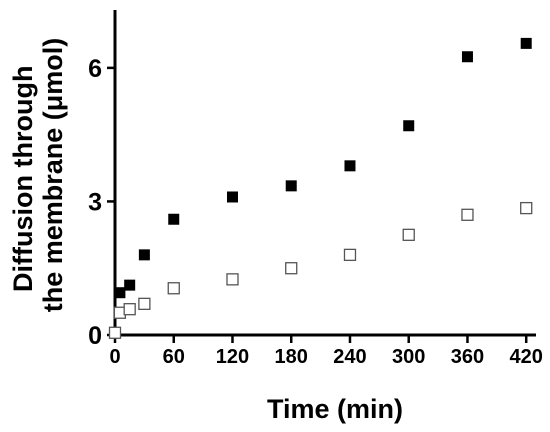 Image resolution: width=550 pixels, height=432 pixels. I want to click on x-tick-label: 300, so click(408, 357).